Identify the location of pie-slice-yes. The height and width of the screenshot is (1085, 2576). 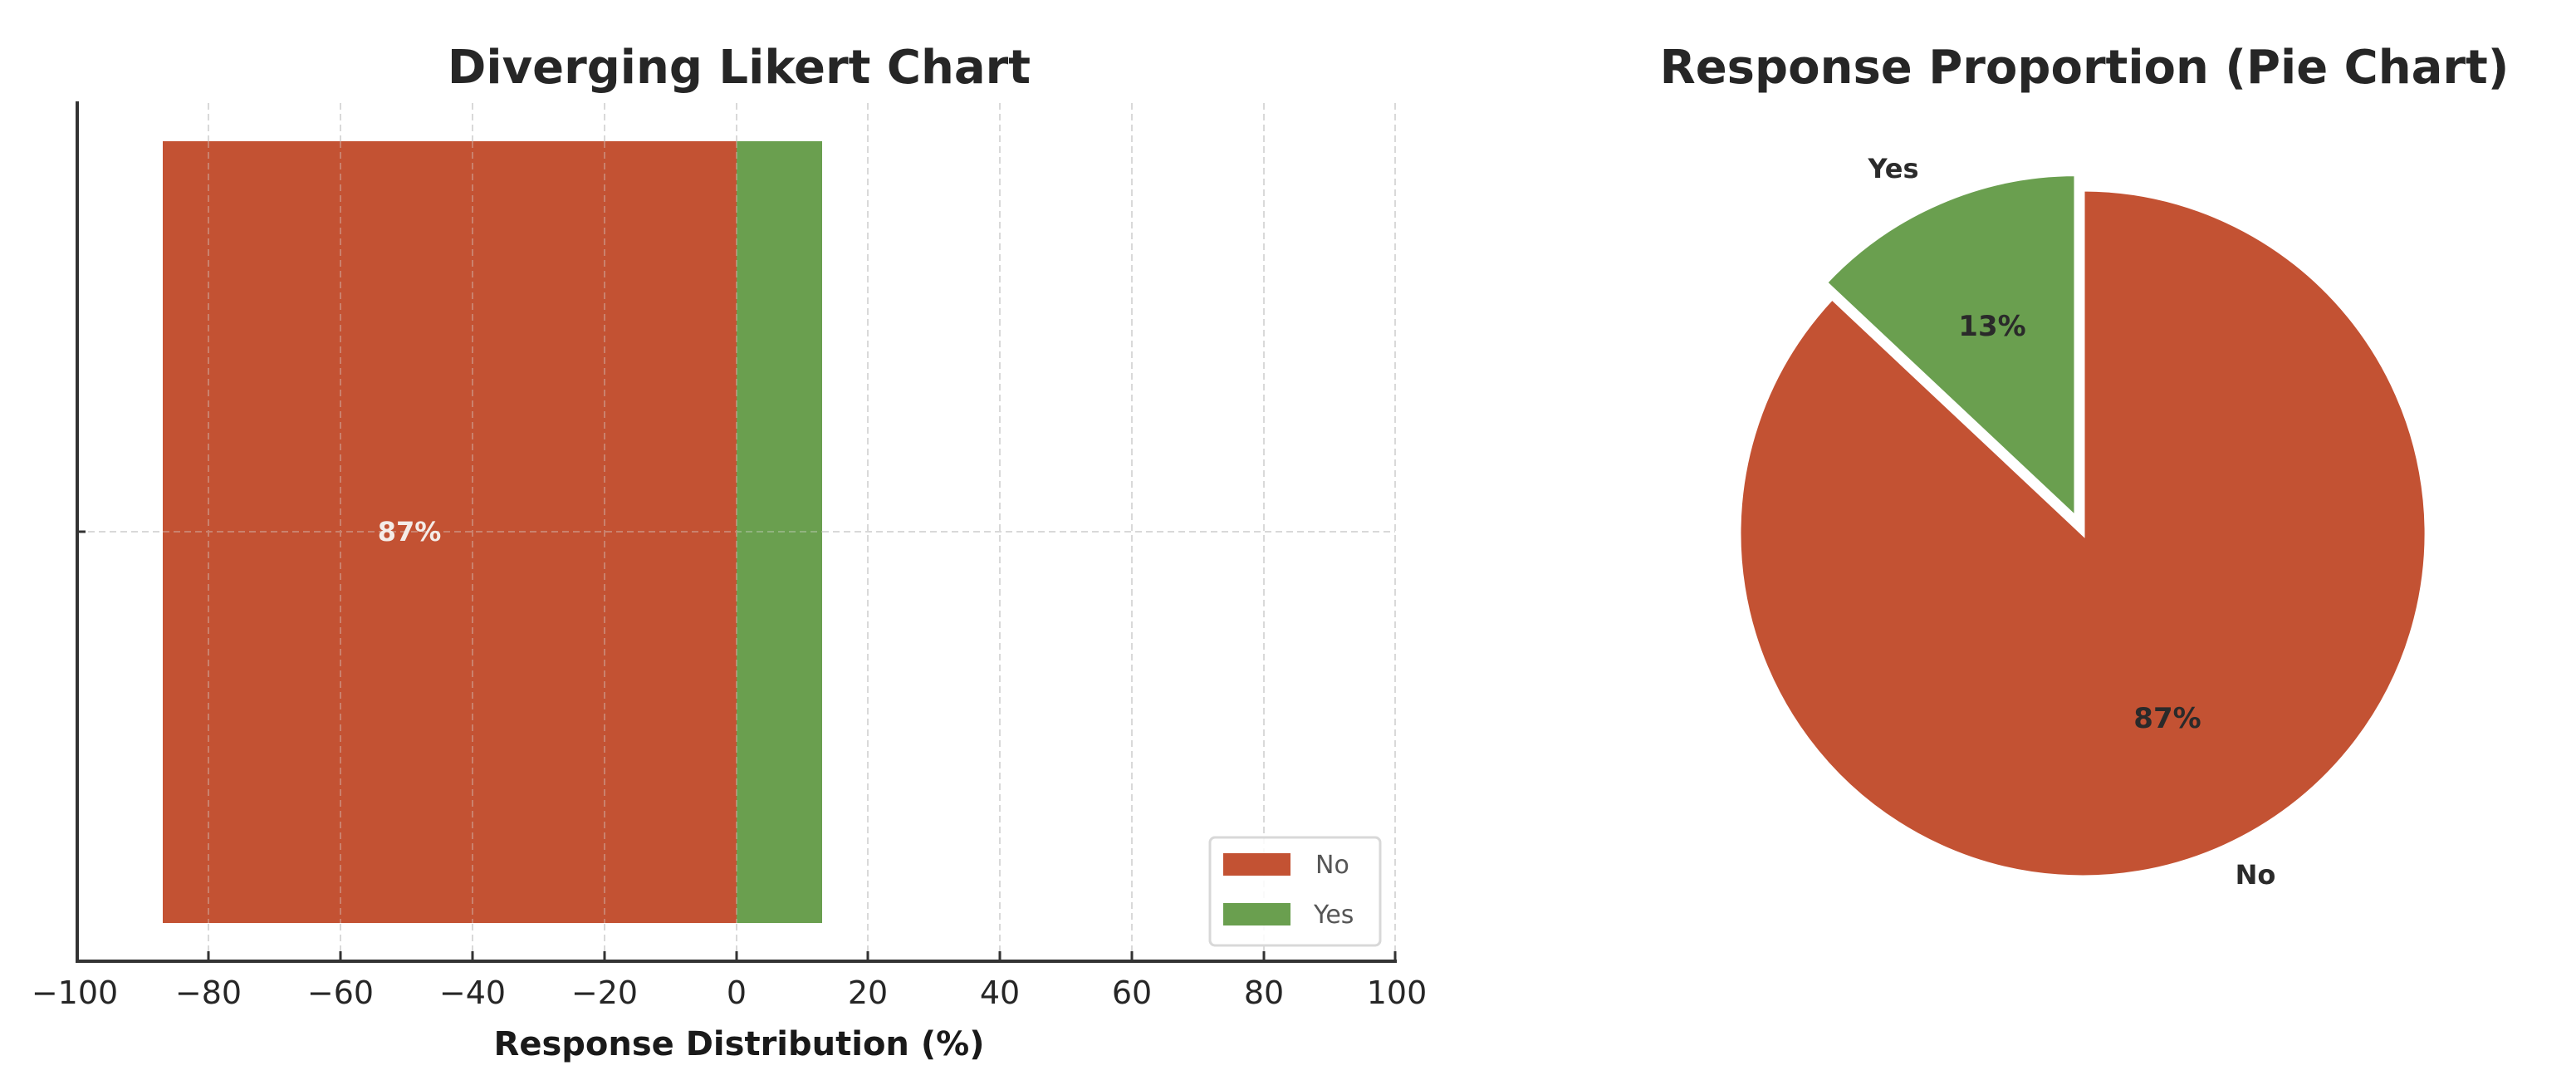
(1950, 347).